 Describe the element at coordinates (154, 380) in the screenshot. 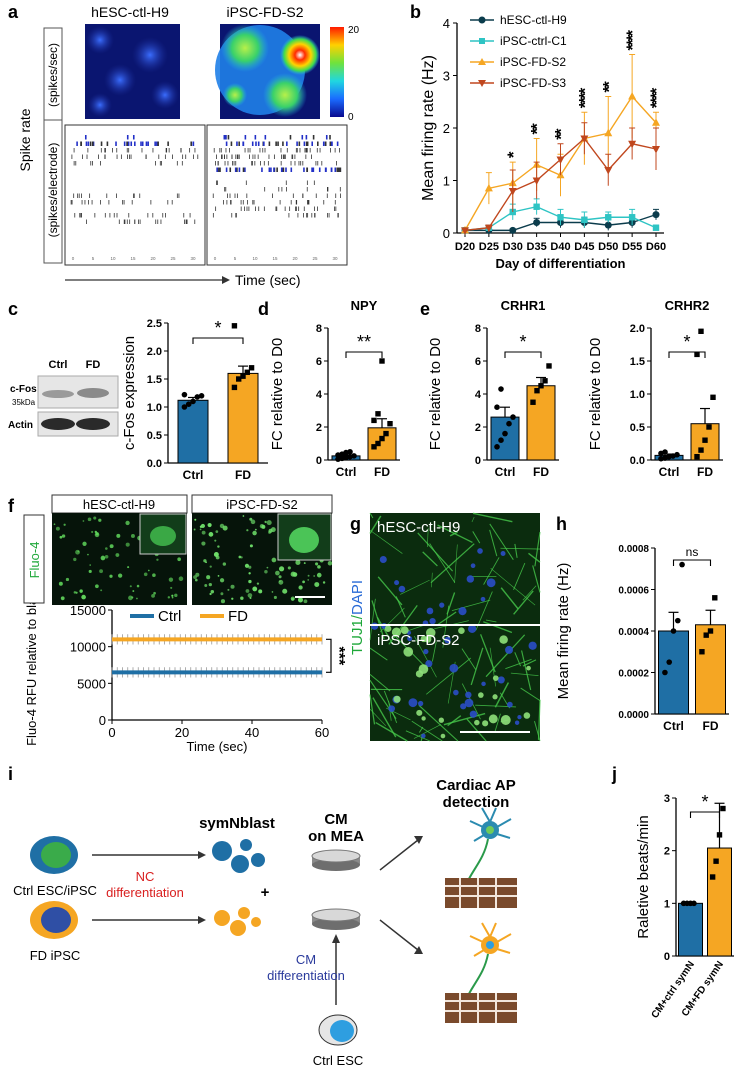

I see `y-tick-label: 1.5` at that location.